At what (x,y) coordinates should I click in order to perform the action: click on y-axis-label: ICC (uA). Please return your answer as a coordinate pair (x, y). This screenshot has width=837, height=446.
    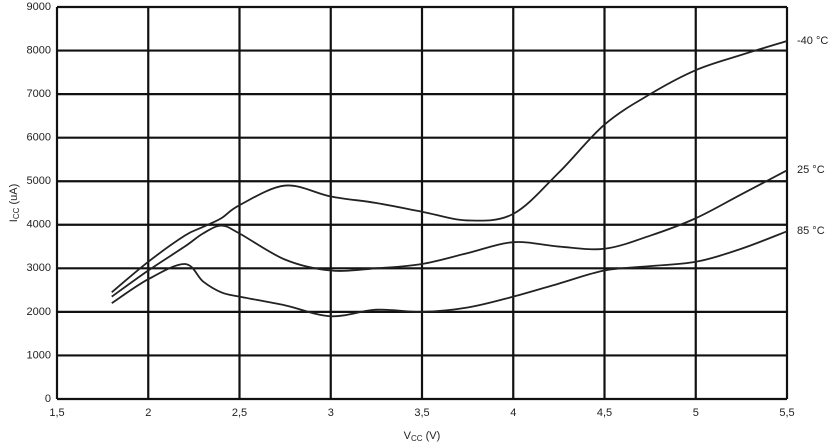
    Looking at the image, I should click on (14, 203).